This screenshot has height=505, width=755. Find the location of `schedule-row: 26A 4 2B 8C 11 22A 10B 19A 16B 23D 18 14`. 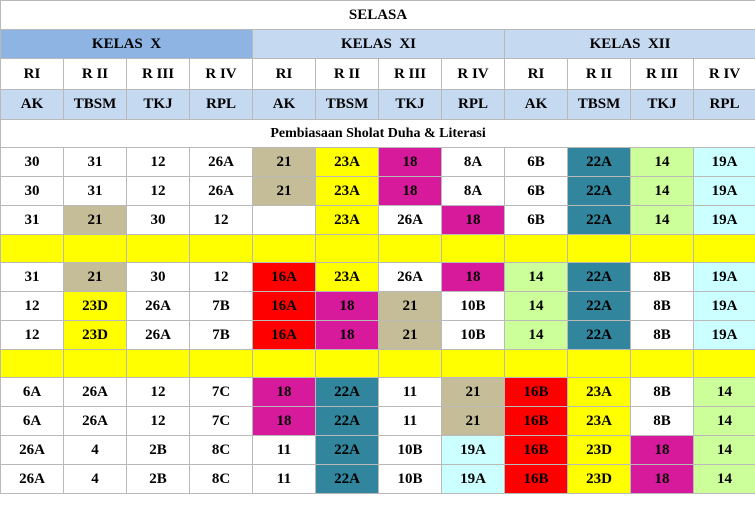

schedule-row: 26A 4 2B 8C 11 22A 10B 19A 16B 23D 18 14 is located at coordinates (377, 479).